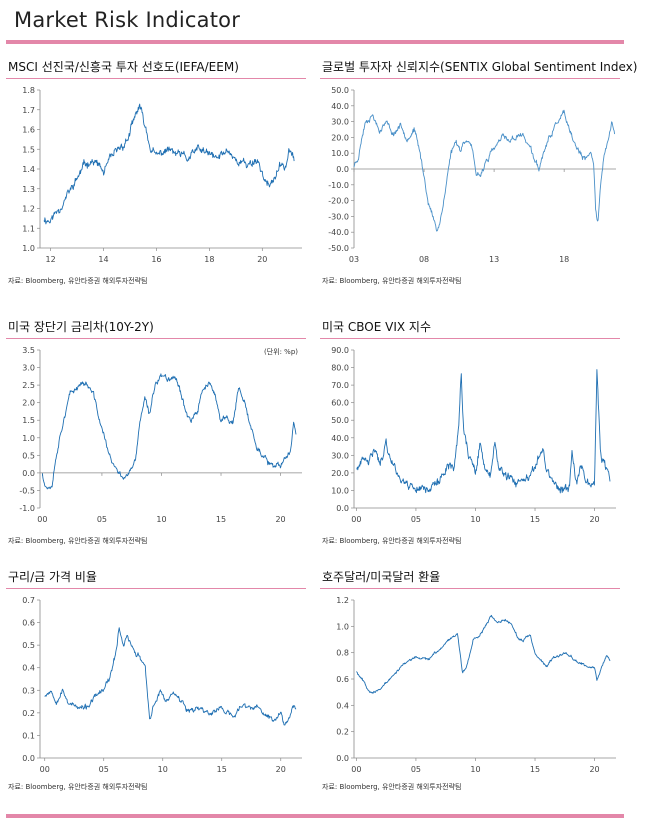 The image size is (664, 836). Describe the element at coordinates (340, 368) in the screenshot. I see `y-tick-label: 80.0` at that location.